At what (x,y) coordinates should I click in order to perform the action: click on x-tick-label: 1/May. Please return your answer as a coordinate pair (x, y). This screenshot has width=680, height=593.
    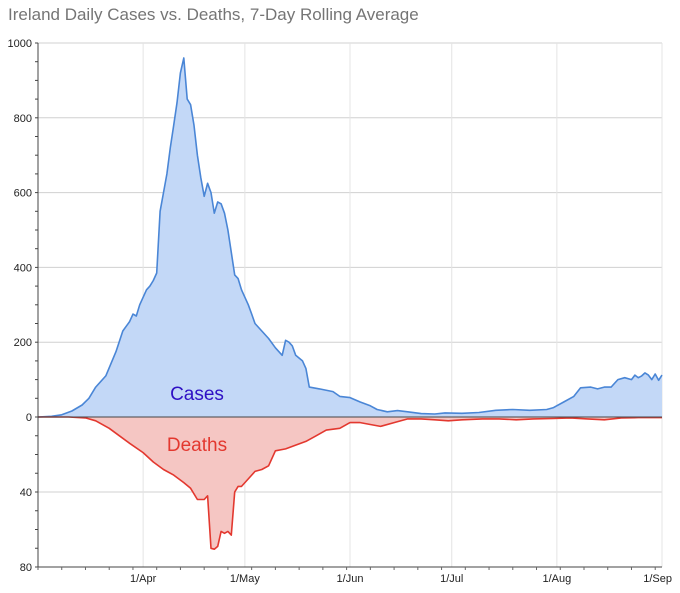
    Looking at the image, I should click on (245, 579).